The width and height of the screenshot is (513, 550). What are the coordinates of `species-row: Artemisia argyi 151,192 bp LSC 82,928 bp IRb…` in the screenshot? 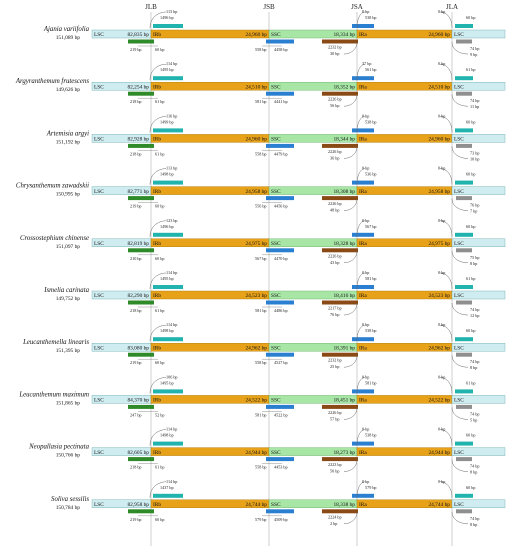 It's located at (276, 137).